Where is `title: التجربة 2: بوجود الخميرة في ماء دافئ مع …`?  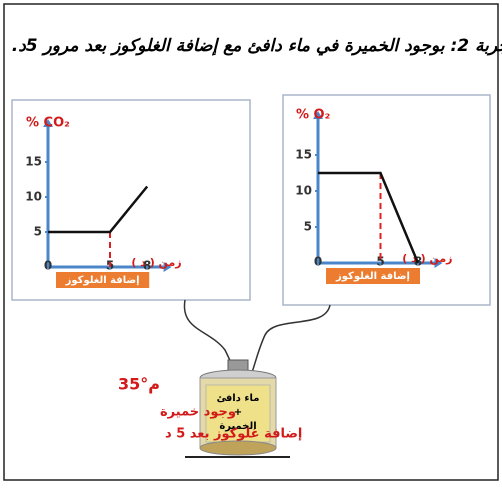 title: التجربة 2: بوجود الخميرة في ماء دافئ مع … is located at coordinates (257, 46).